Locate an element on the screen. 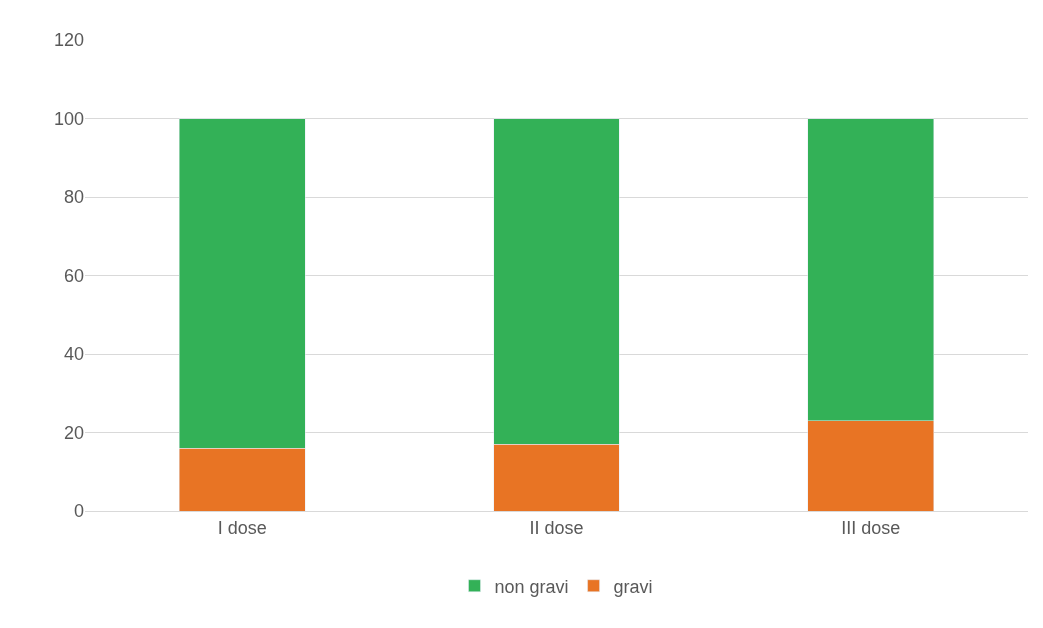  y-tick-label: 40 is located at coordinates (73, 354).